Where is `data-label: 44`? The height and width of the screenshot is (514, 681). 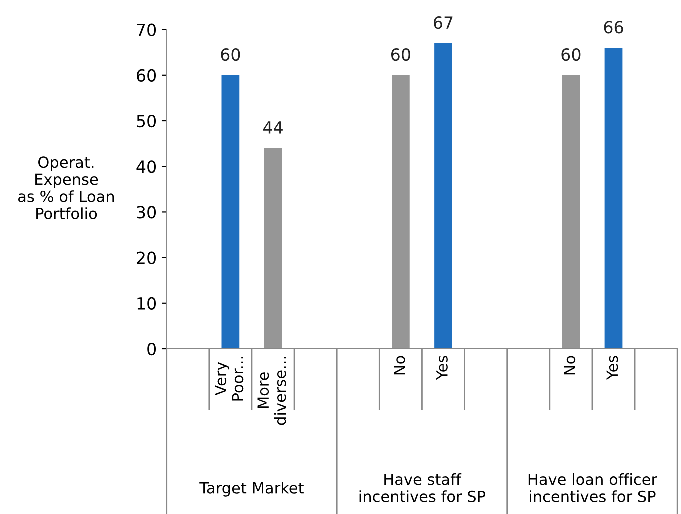
data-label: 44 is located at coordinates (273, 128).